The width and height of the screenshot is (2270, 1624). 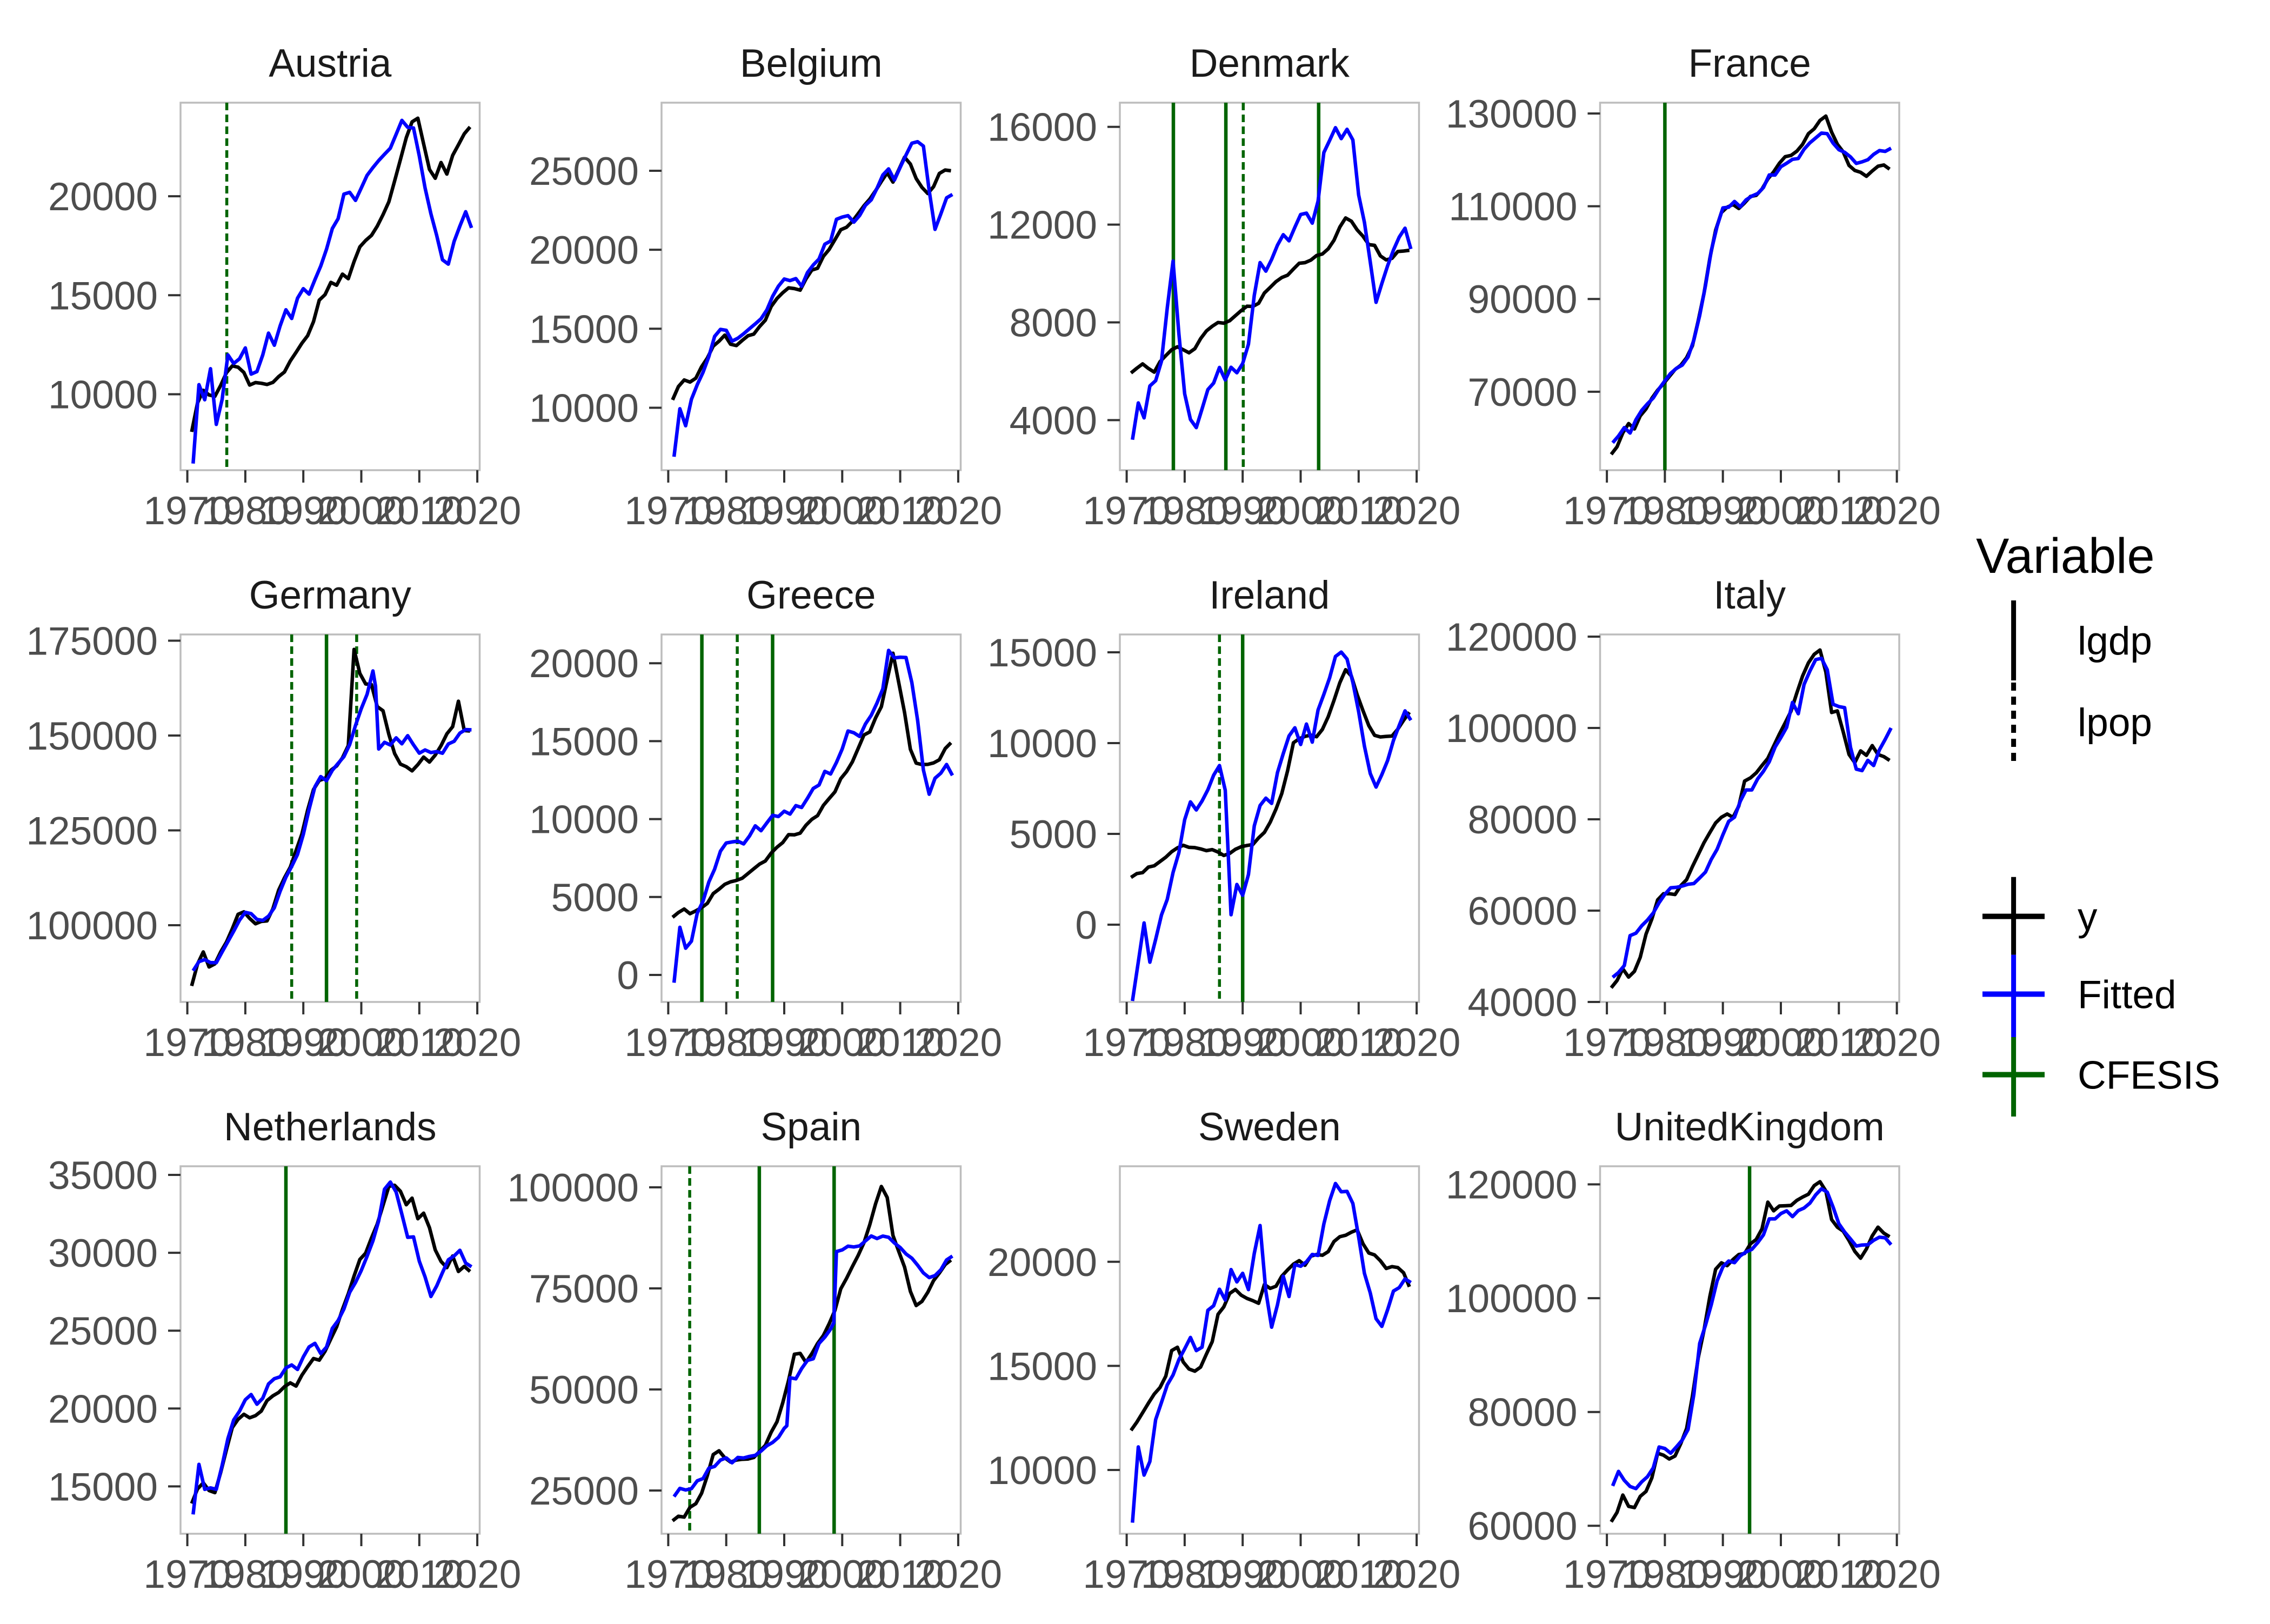 What do you see at coordinates (811, 1127) in the screenshot?
I see `svg-text: Spain` at bounding box center [811, 1127].